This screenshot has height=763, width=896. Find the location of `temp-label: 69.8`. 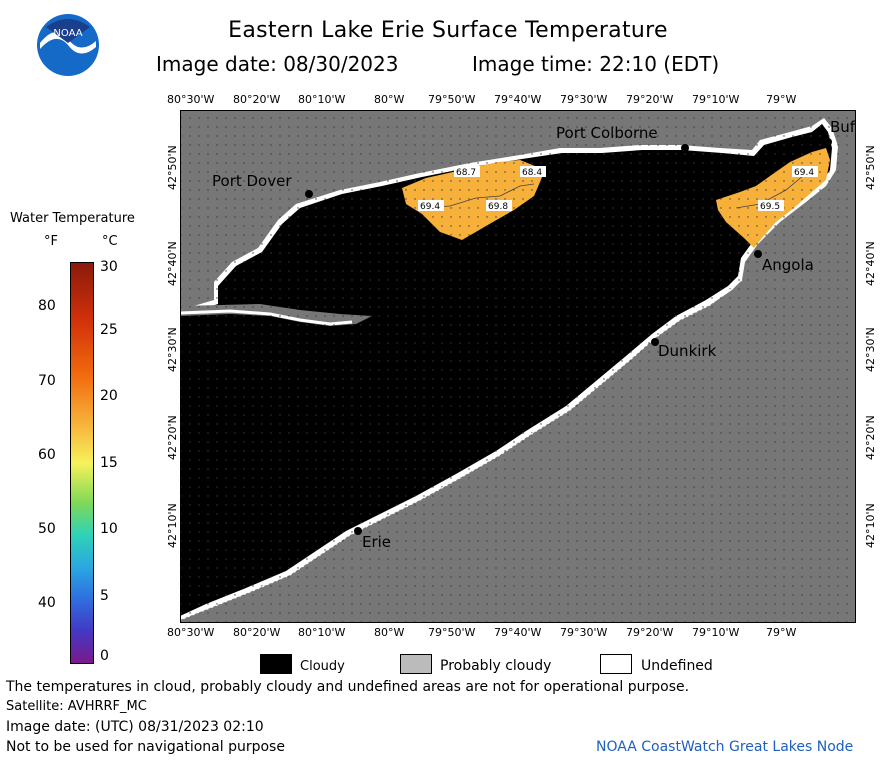

temp-label: 69.8 is located at coordinates (498, 207).